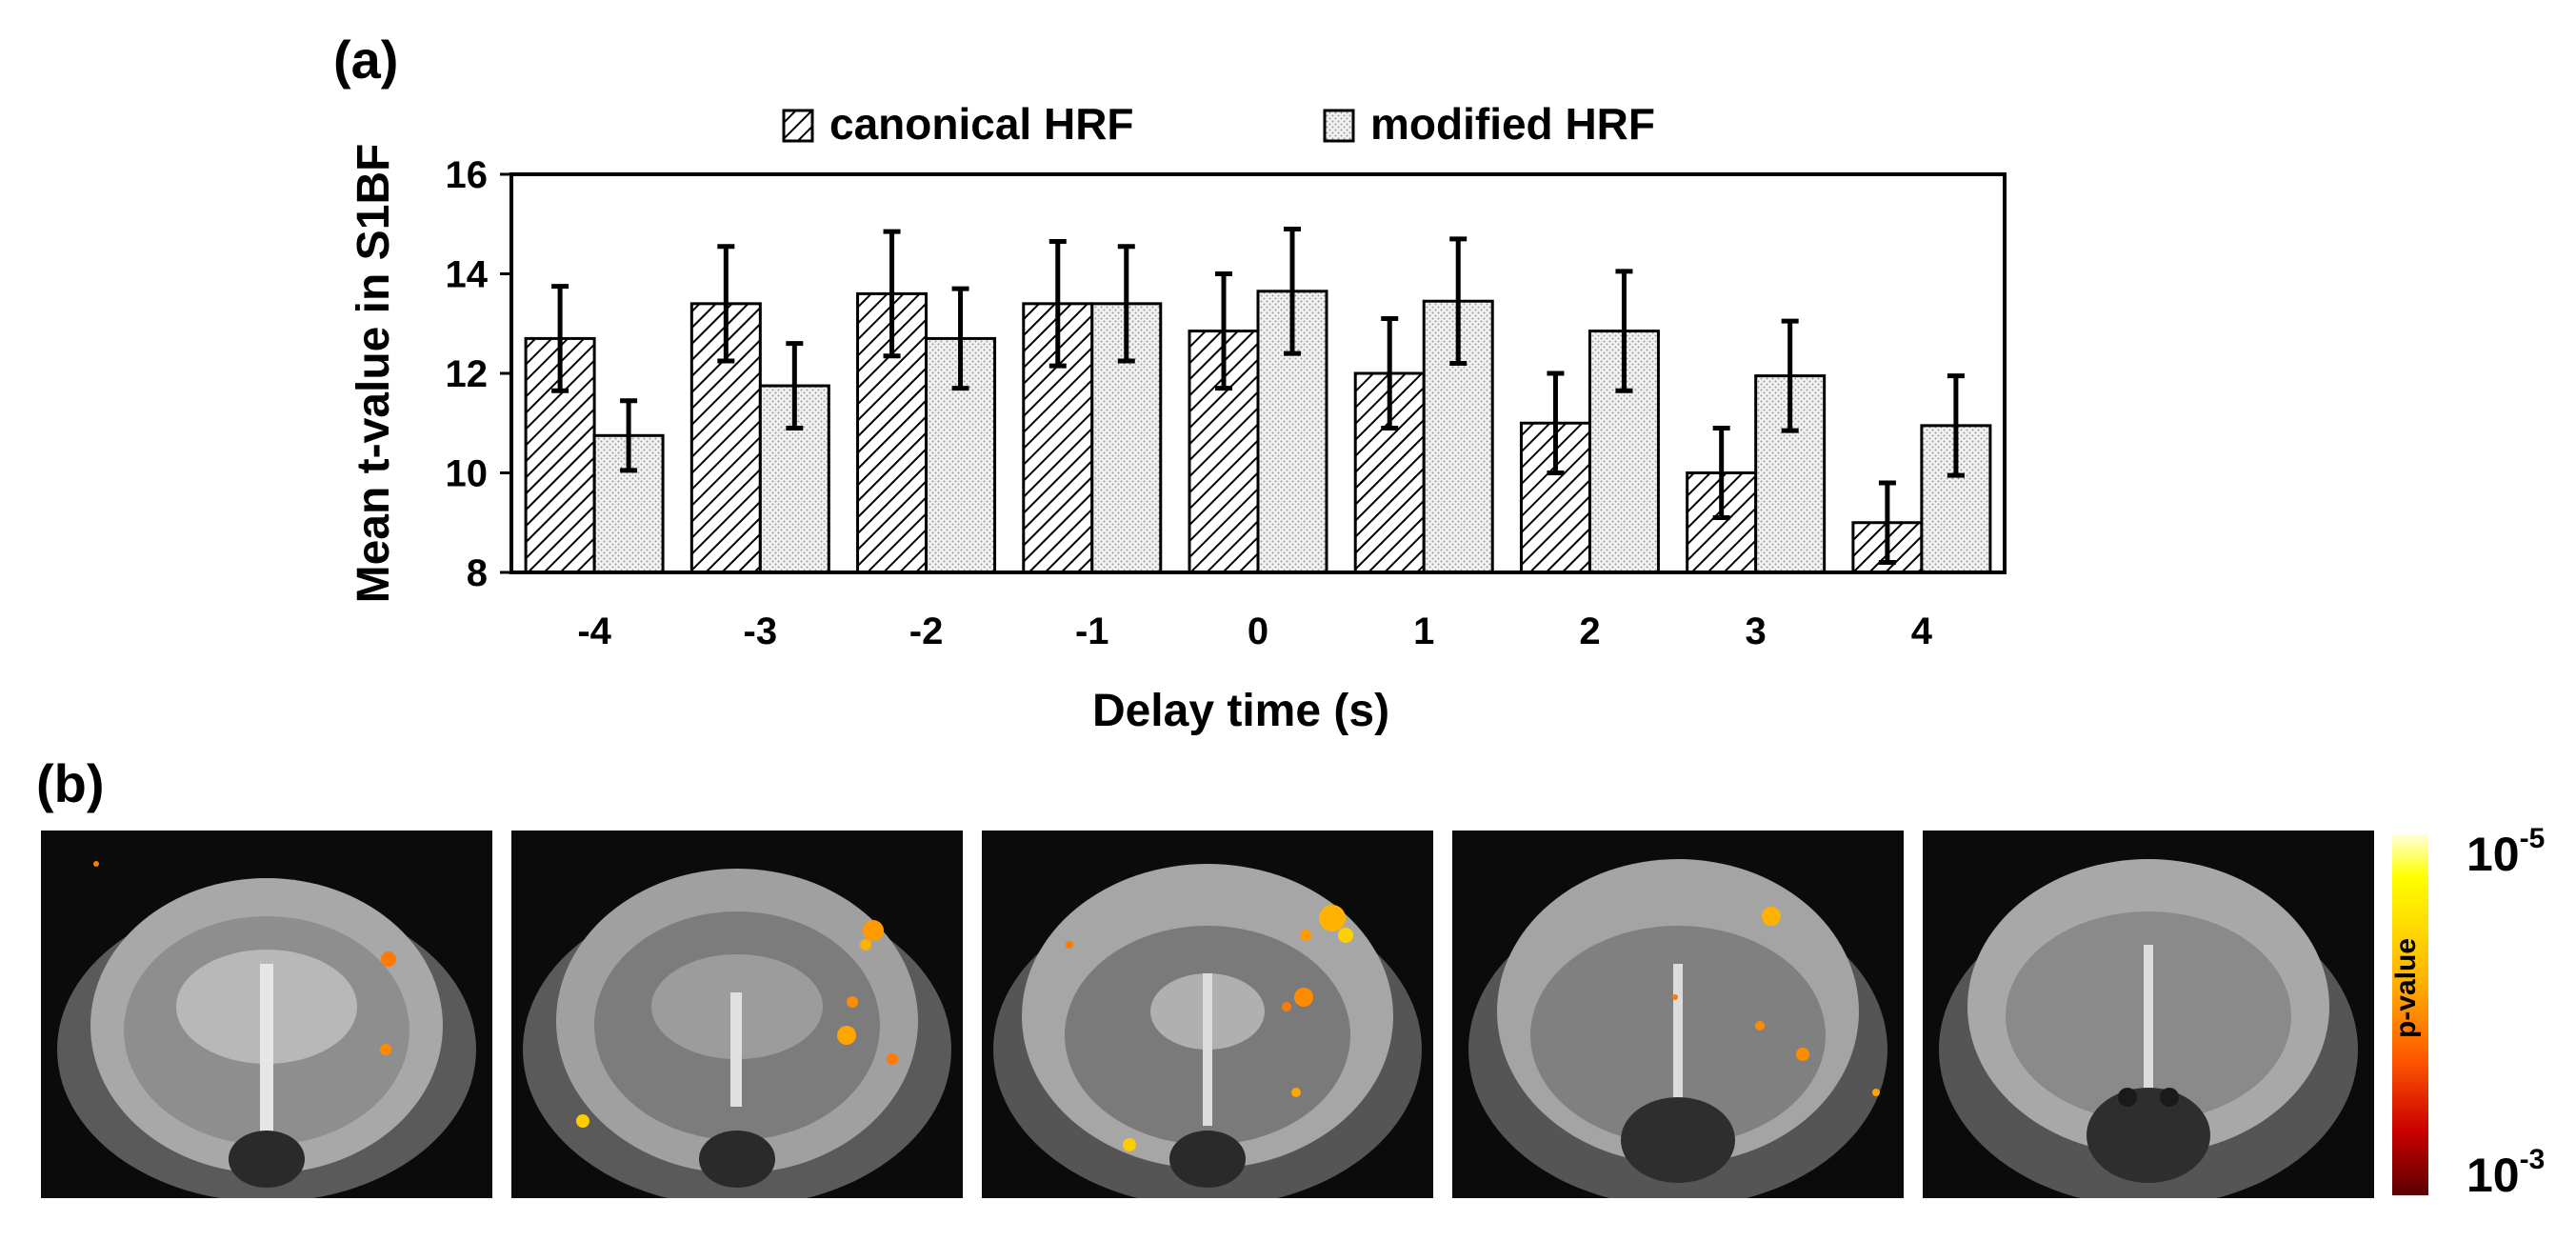 The height and width of the screenshot is (1241, 2576). What do you see at coordinates (467, 275) in the screenshot?
I see `y-tick-label: 14` at bounding box center [467, 275].